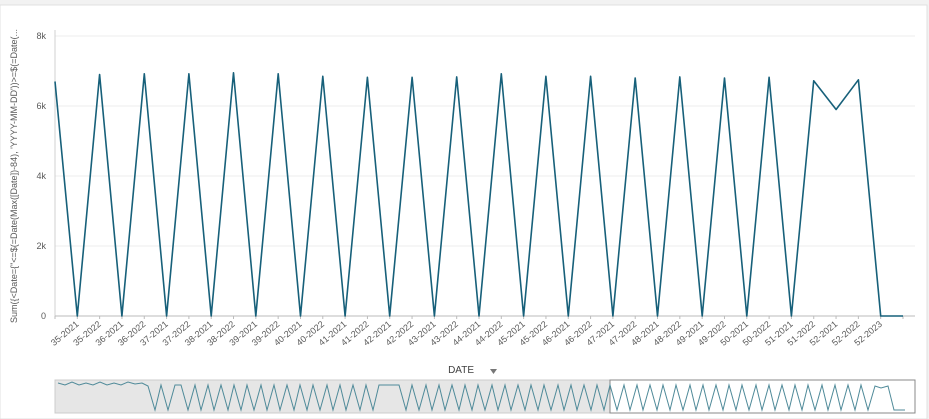 The image size is (929, 419). Describe the element at coordinates (41, 246) in the screenshot. I see `y-tick-label: 2k` at that location.